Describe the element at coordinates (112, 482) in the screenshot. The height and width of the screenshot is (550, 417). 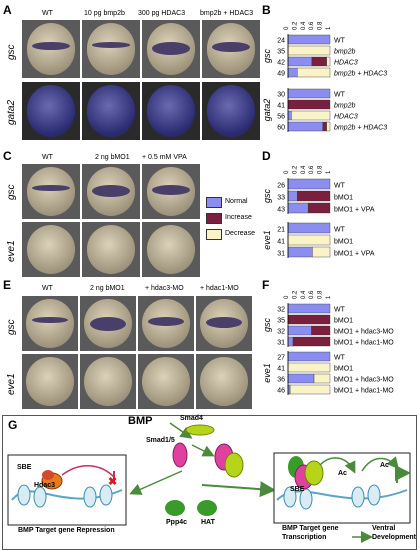
I see `cross-mark: ✖` at that location.